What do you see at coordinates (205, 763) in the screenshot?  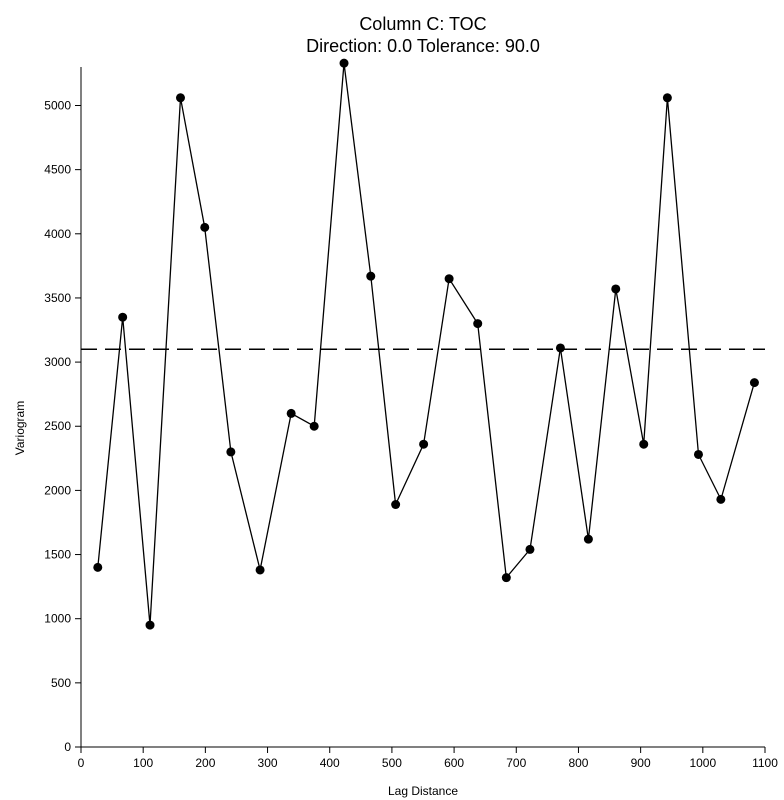 I see `x-tick-label: 200` at bounding box center [205, 763].